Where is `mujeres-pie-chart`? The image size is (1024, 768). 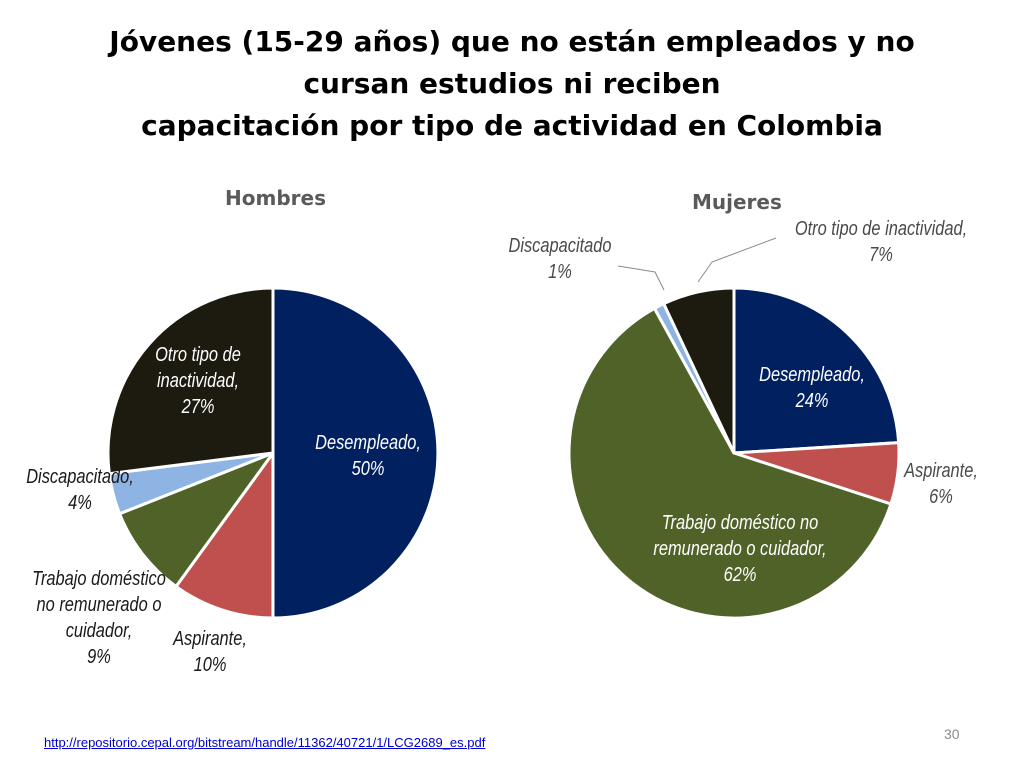
mujeres-pie-chart is located at coordinates (734, 453).